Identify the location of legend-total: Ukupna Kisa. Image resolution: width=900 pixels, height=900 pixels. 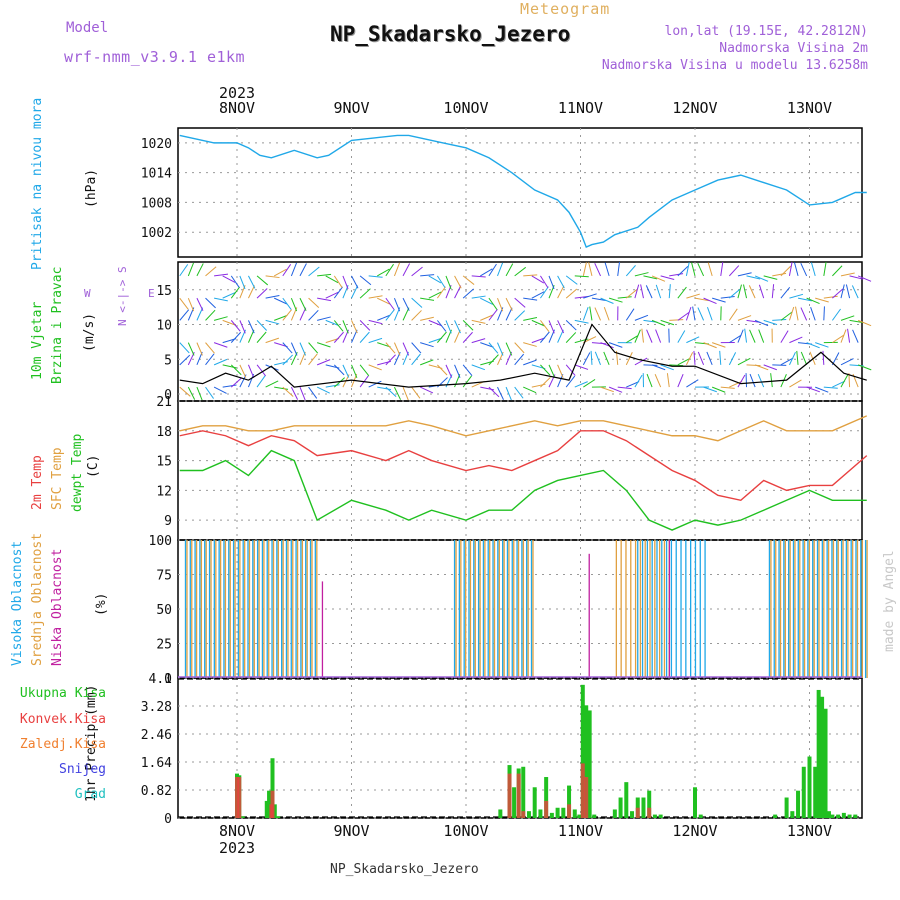
(62, 693).